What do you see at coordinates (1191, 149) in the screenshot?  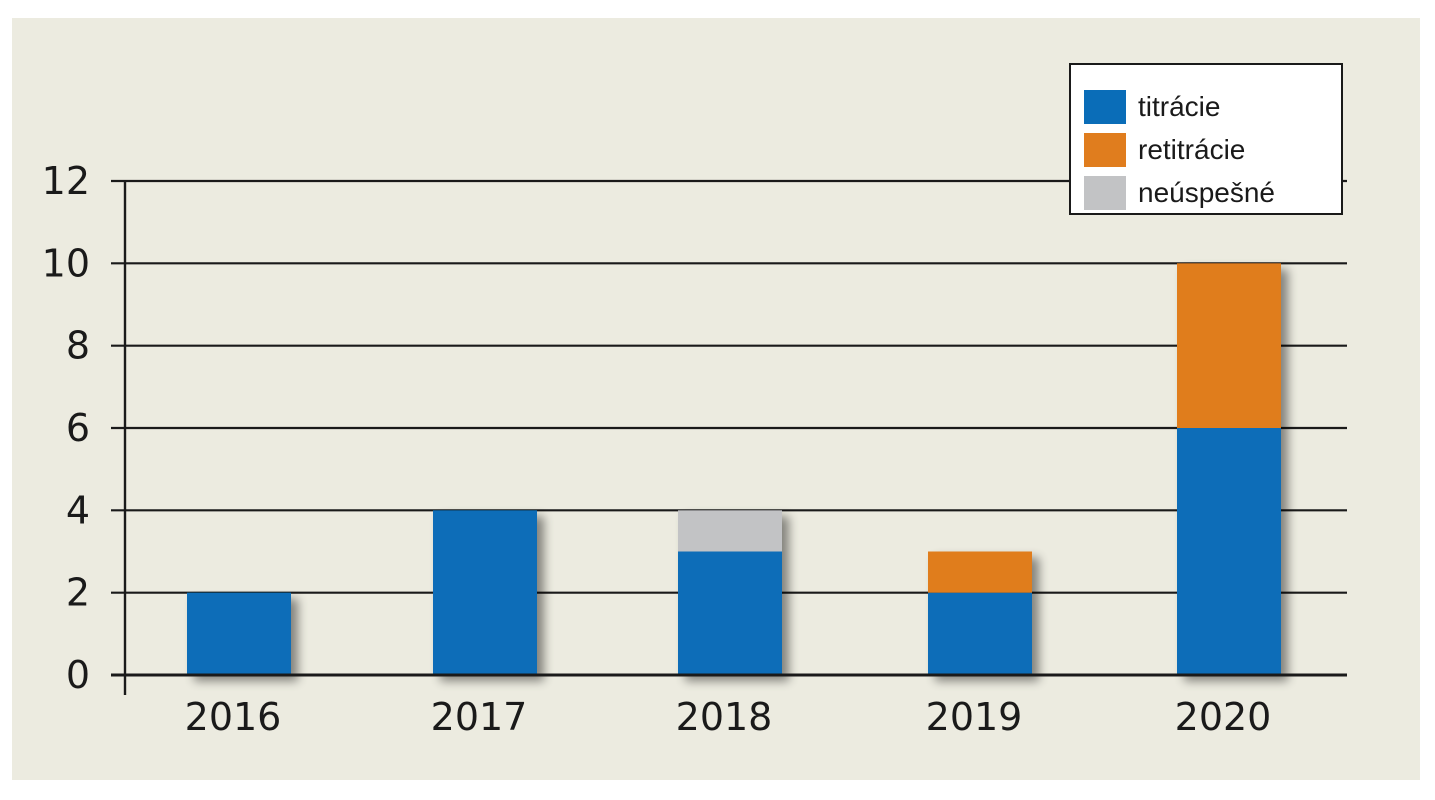 I see `legend-label: retitrácie` at bounding box center [1191, 149].